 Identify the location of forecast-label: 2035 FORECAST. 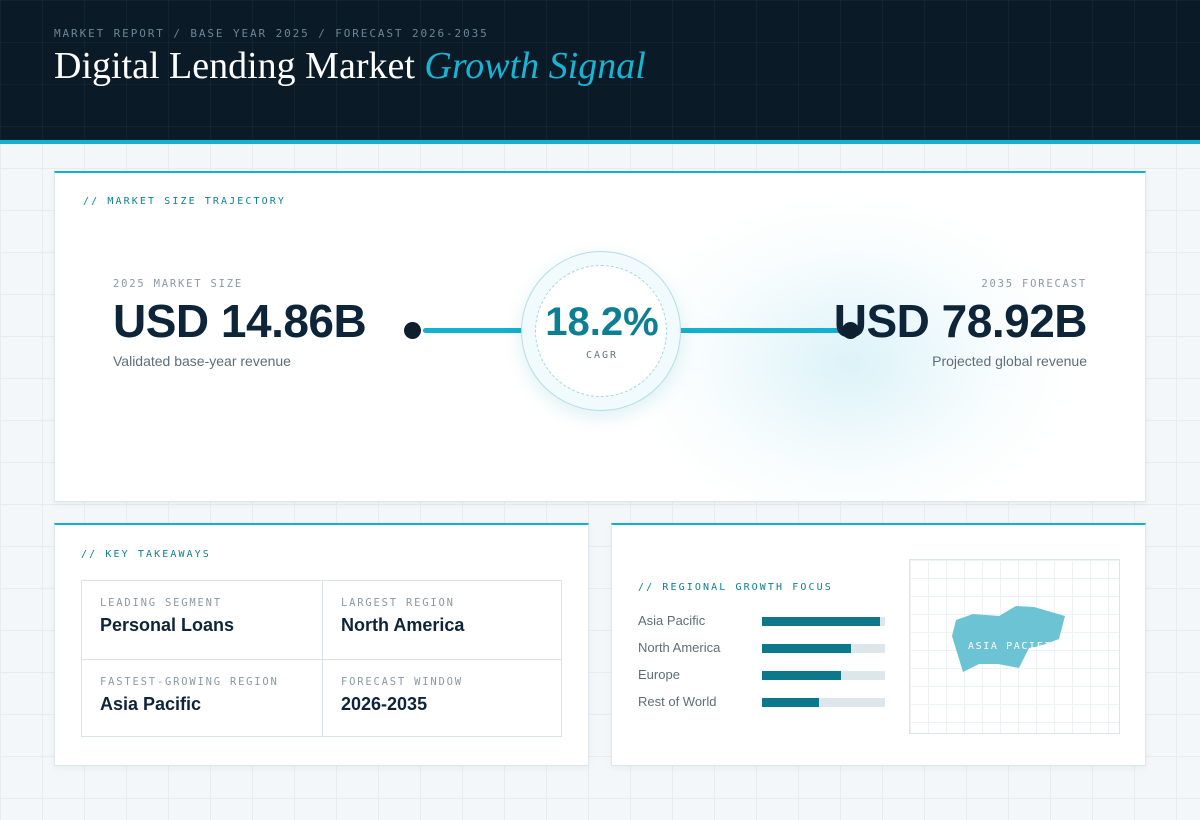
(1034, 284).